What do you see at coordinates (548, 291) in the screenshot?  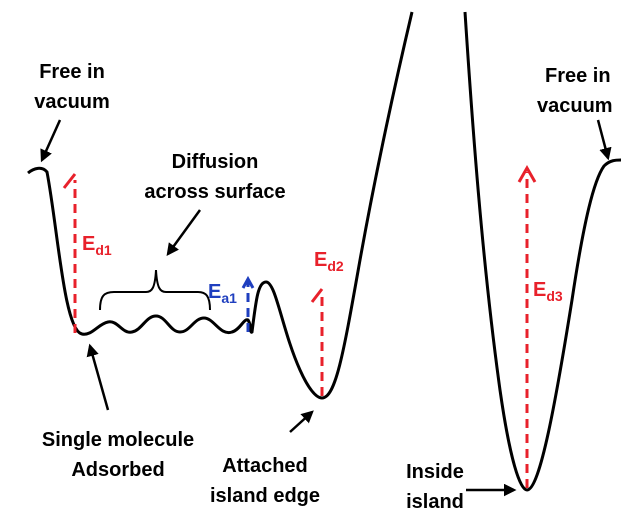 I see `energy-label: Ed3` at bounding box center [548, 291].